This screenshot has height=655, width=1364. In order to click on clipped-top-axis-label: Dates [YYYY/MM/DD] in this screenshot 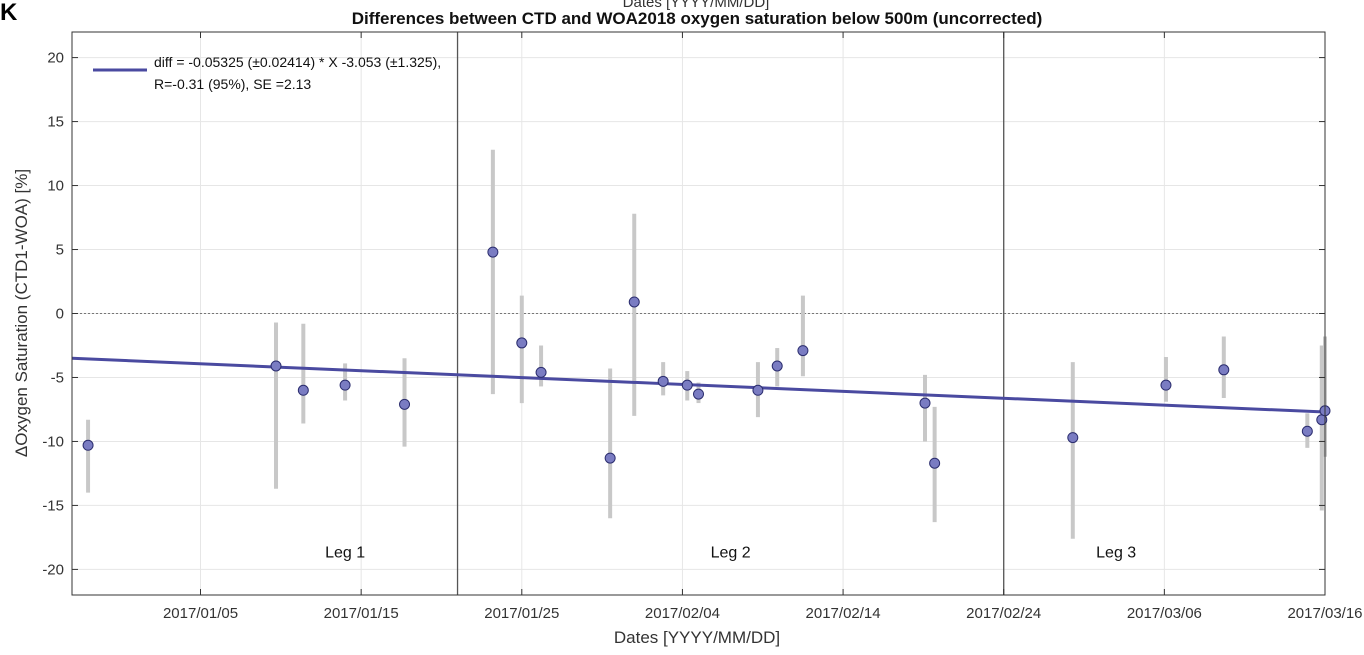, I will do `click(696, 5)`.